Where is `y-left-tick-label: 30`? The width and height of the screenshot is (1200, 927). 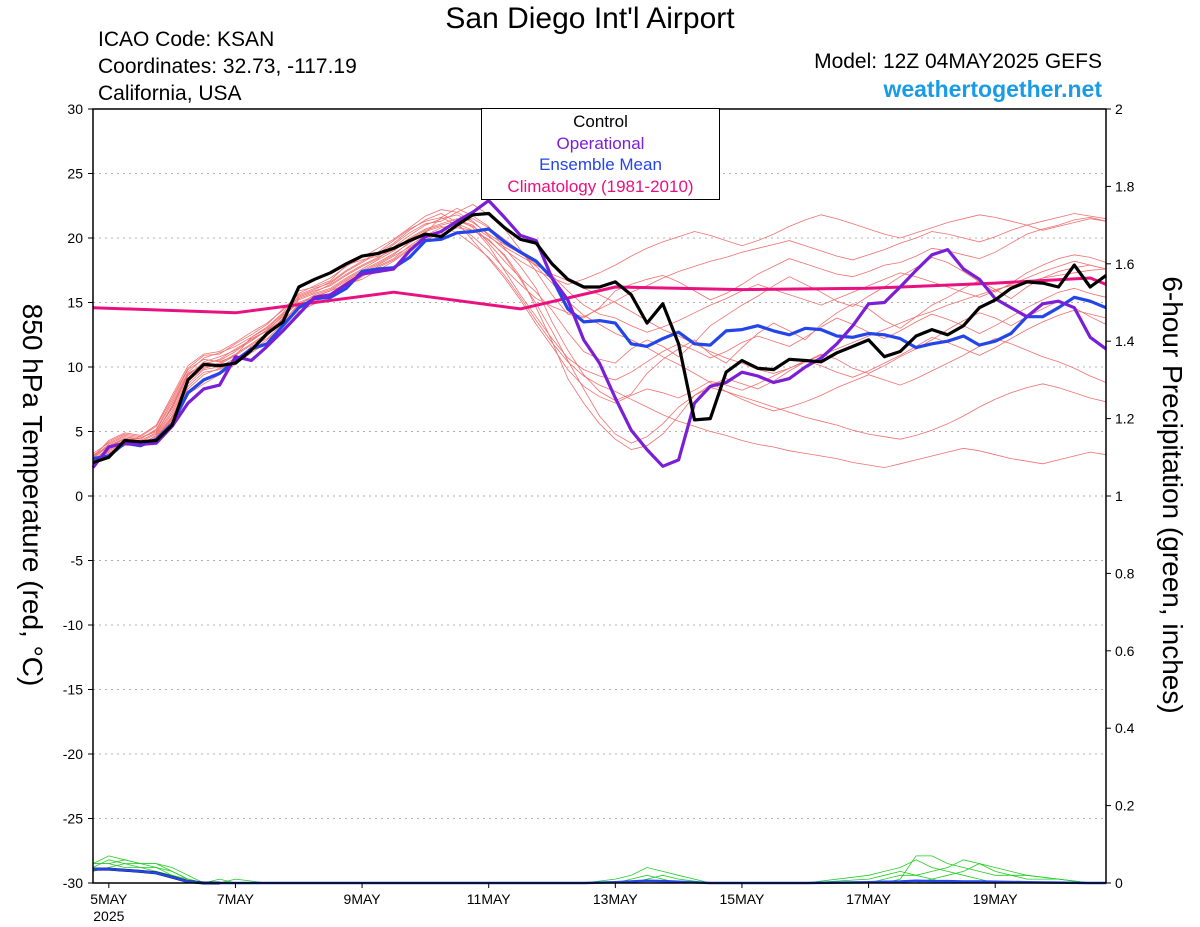
y-left-tick-label: 30 is located at coordinates (75, 109).